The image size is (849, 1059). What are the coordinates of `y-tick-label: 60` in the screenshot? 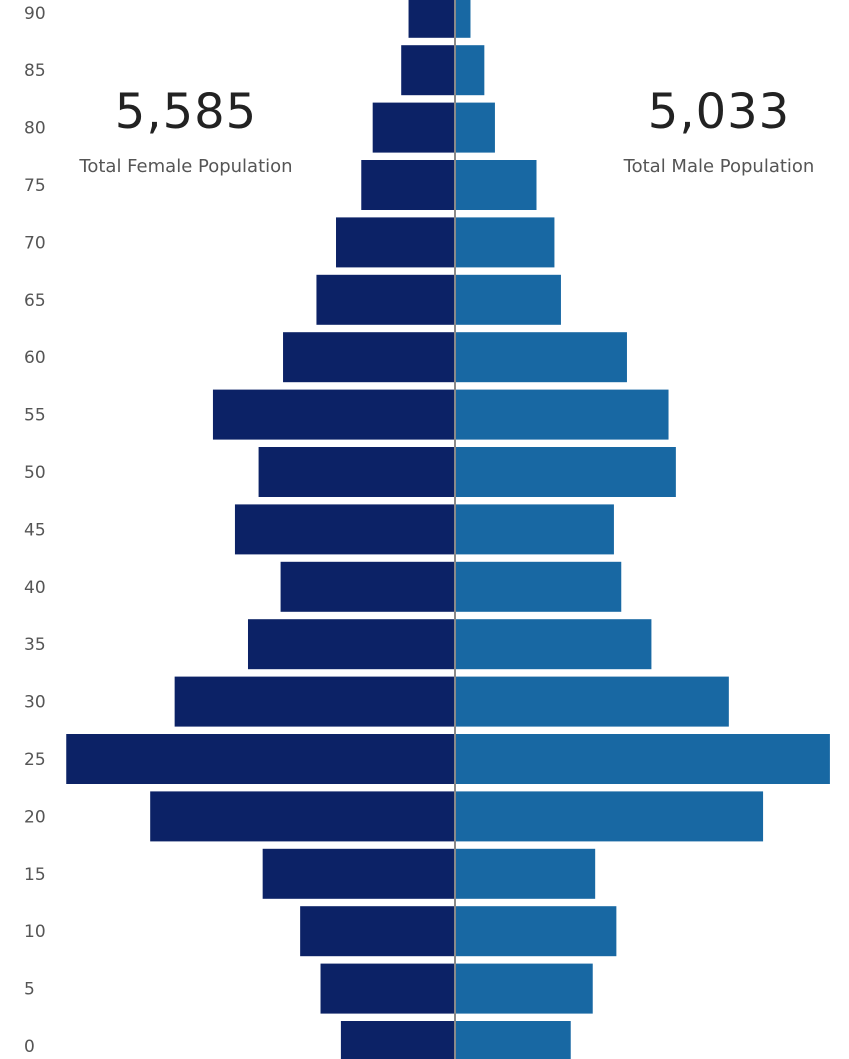 It's located at (35, 358).